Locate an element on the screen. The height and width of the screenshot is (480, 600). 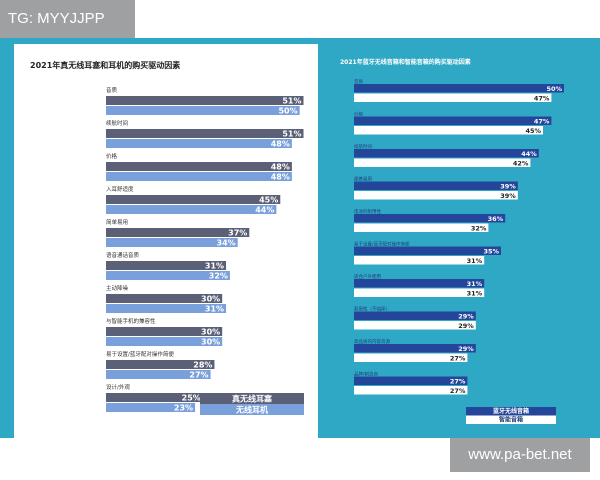
category-label: 入耳舒适度 is located at coordinates (120, 189).